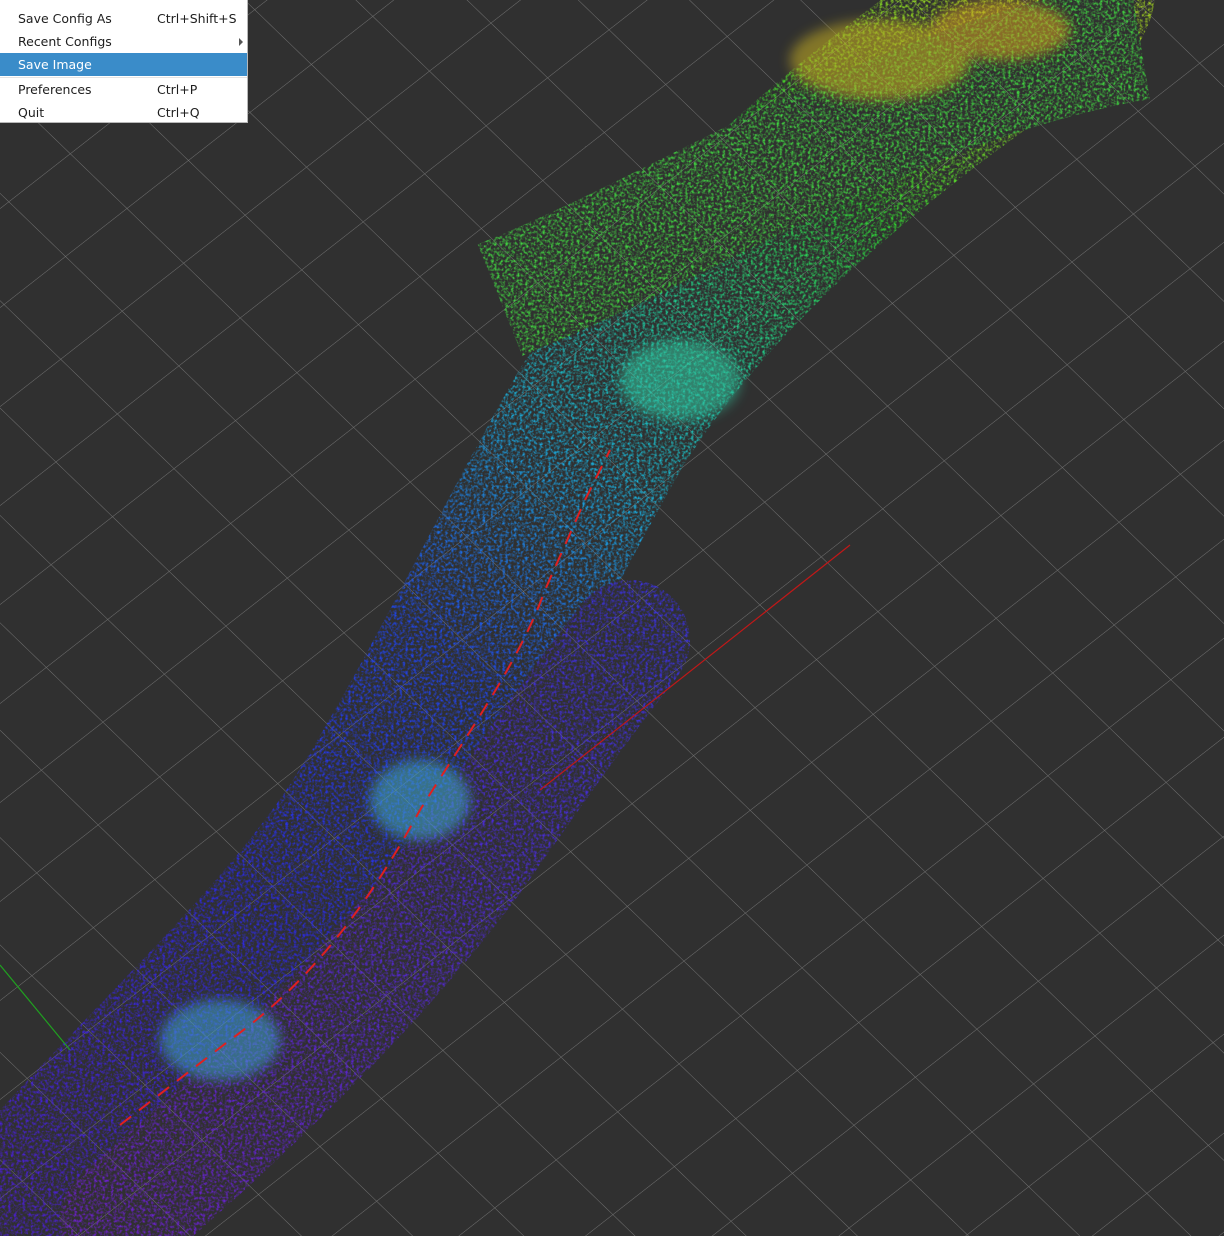 This screenshot has height=1236, width=1224. What do you see at coordinates (55, 89) in the screenshot?
I see `menu-label: Preferences` at bounding box center [55, 89].